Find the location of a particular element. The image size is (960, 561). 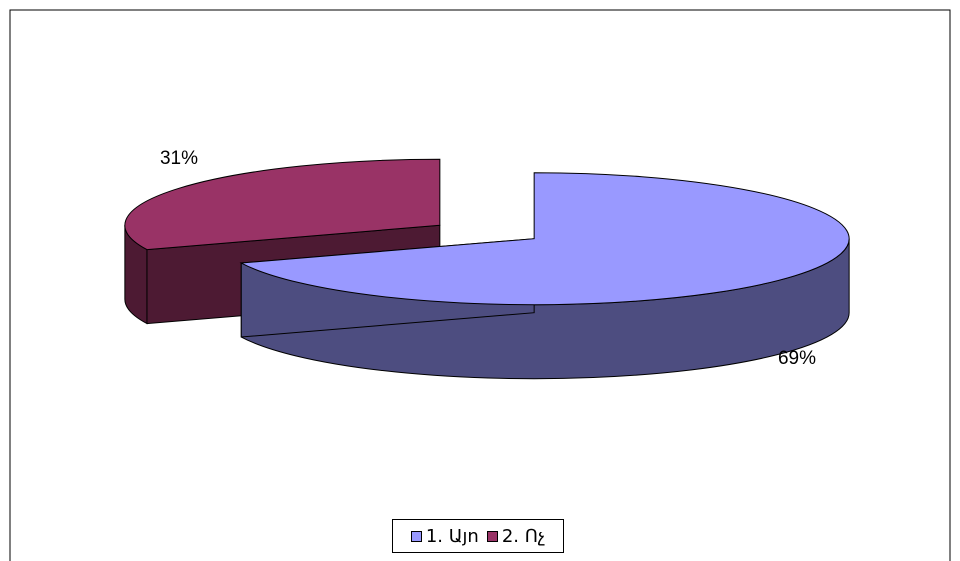

legend-swatch-no is located at coordinates (492, 536).